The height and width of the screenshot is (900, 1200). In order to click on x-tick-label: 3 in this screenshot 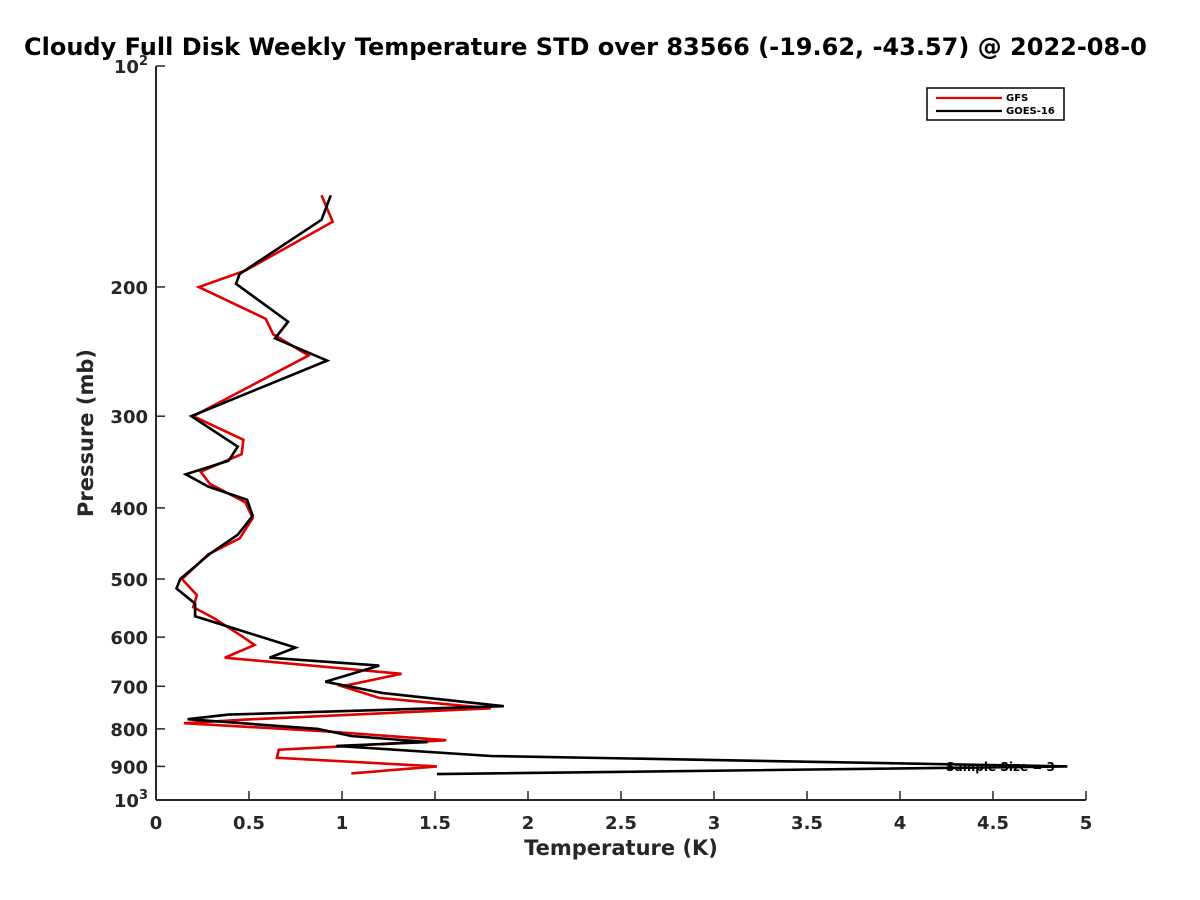, I will do `click(714, 823)`.